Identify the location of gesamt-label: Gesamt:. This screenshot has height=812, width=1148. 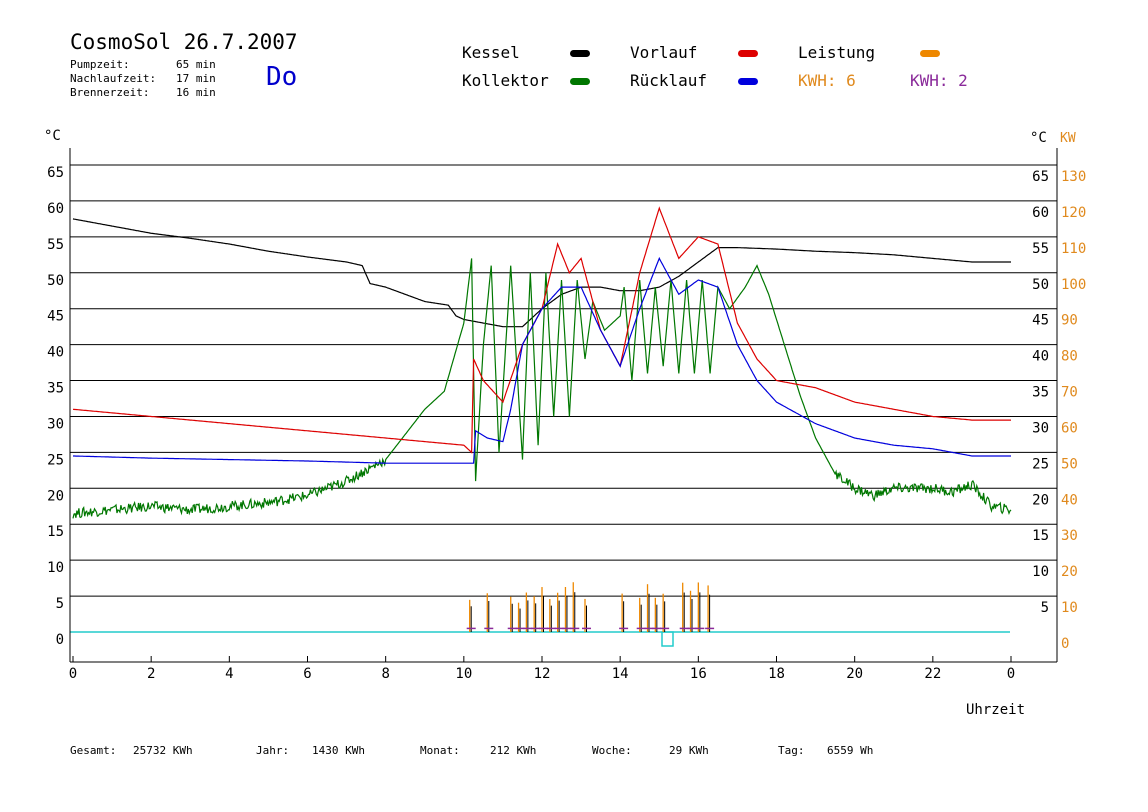
(93, 750).